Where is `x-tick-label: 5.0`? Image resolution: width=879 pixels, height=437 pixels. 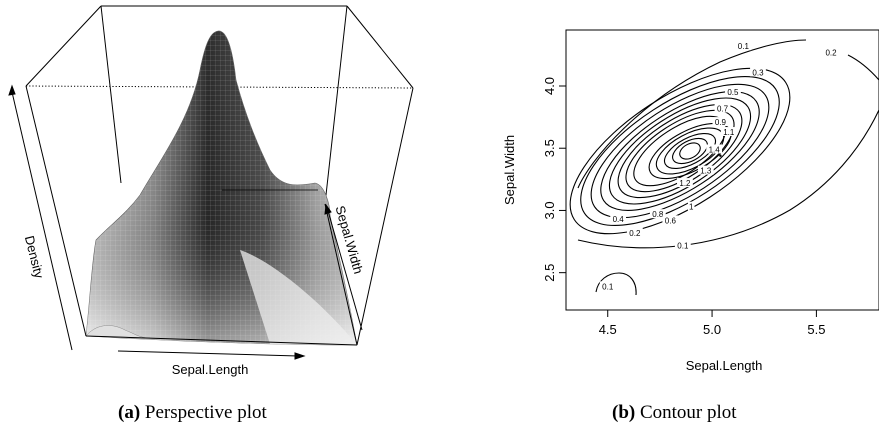 x-tick-label: 5.0 is located at coordinates (712, 329).